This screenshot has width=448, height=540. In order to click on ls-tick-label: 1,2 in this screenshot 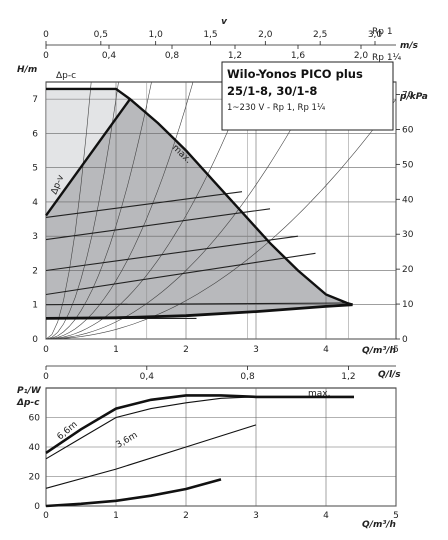, I will do `click(348, 377)`.